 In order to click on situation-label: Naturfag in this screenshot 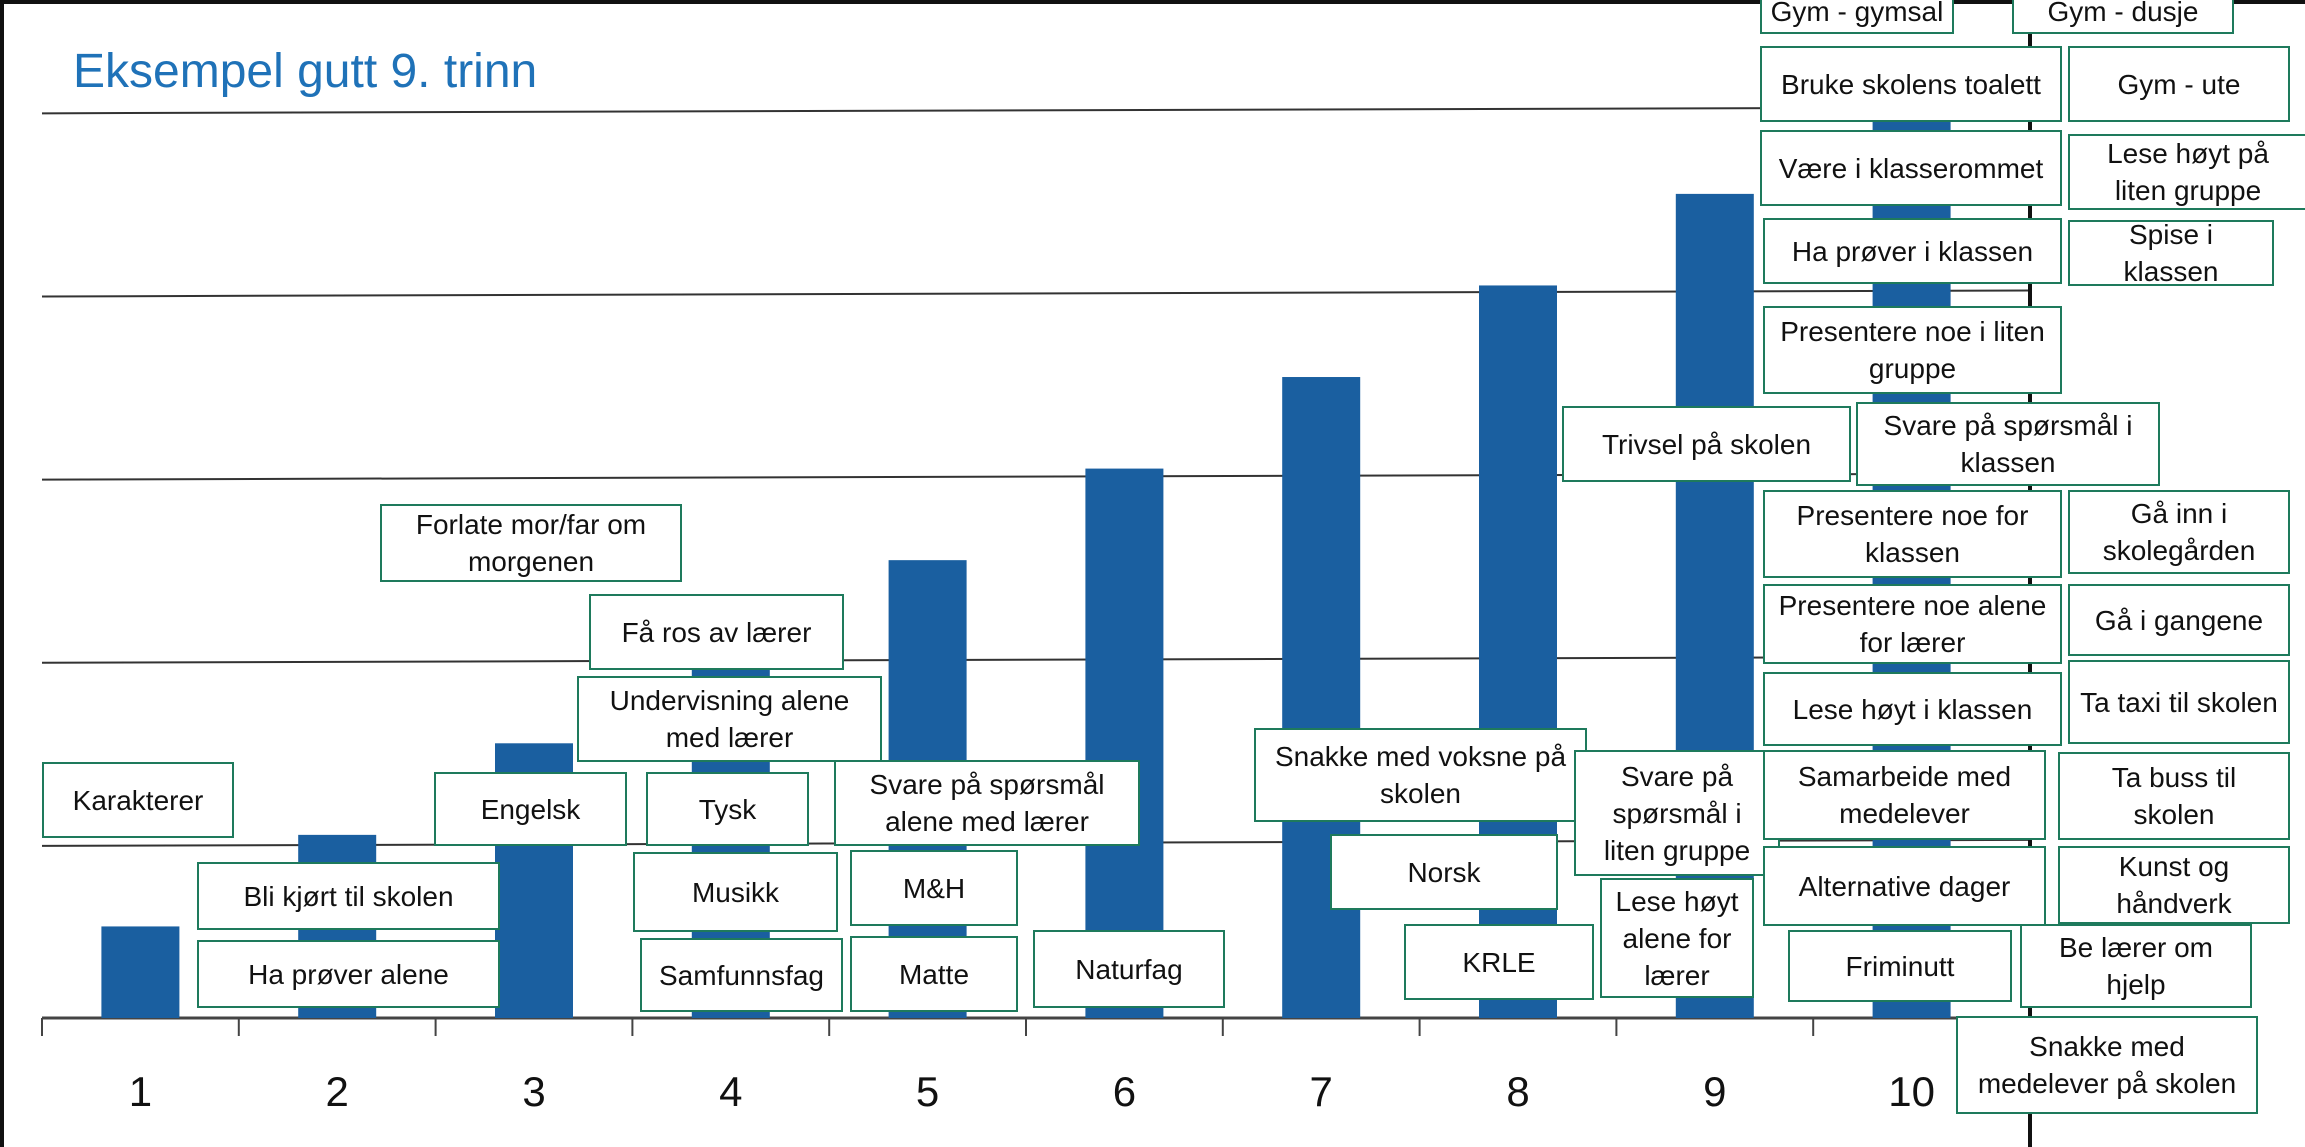, I will do `click(1129, 969)`.